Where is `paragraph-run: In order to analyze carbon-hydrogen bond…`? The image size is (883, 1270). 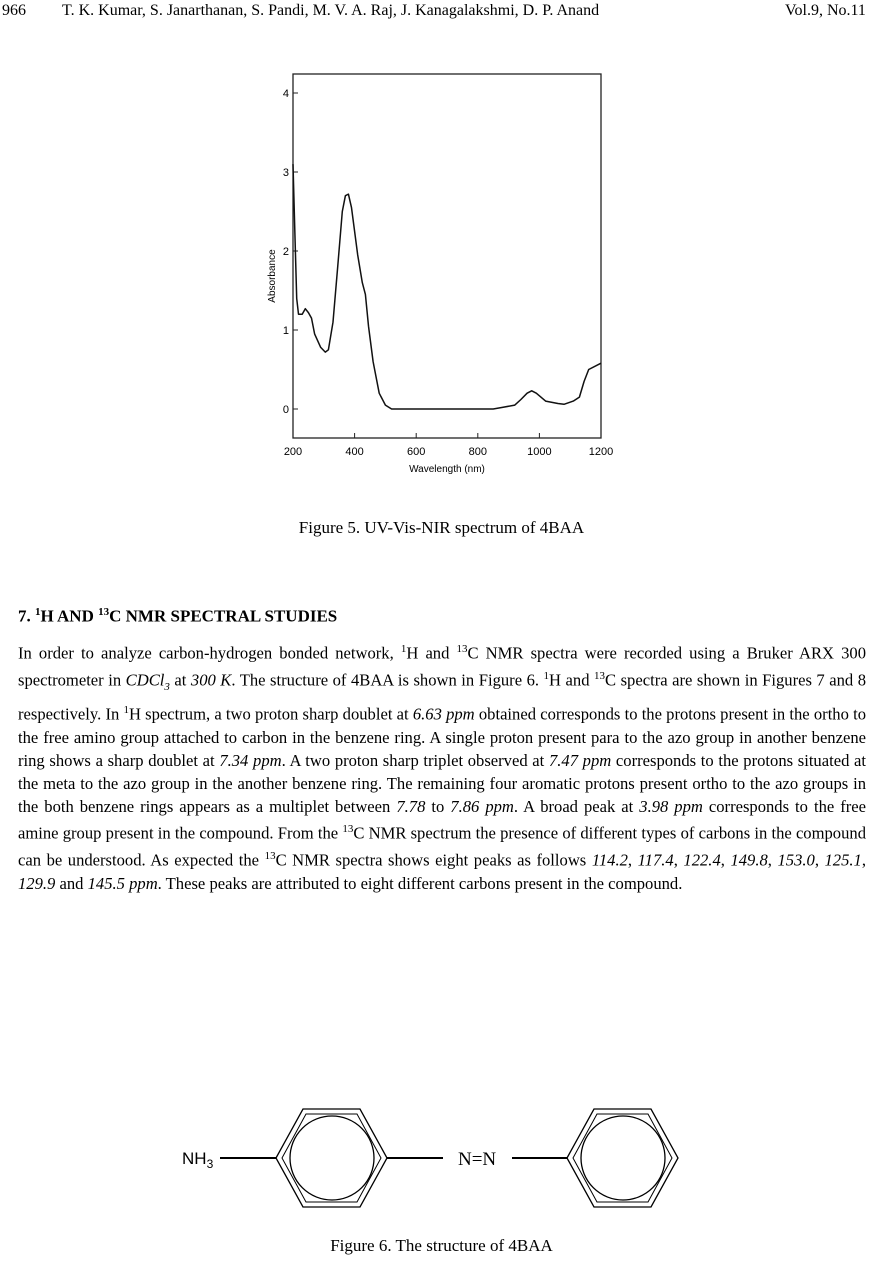 paragraph-run: In order to analyze carbon-hydrogen bond… is located at coordinates (209, 653).